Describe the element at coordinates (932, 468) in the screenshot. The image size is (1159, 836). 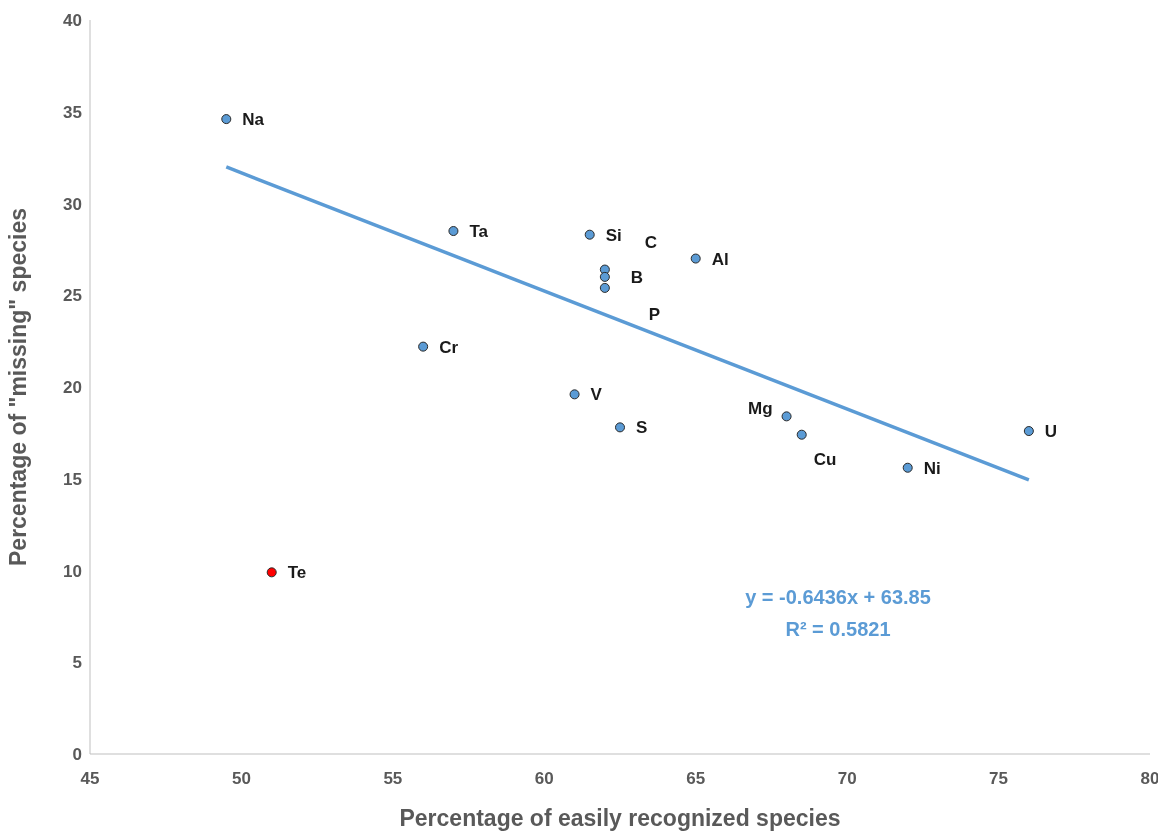
I see `annotation: Ni` at that location.